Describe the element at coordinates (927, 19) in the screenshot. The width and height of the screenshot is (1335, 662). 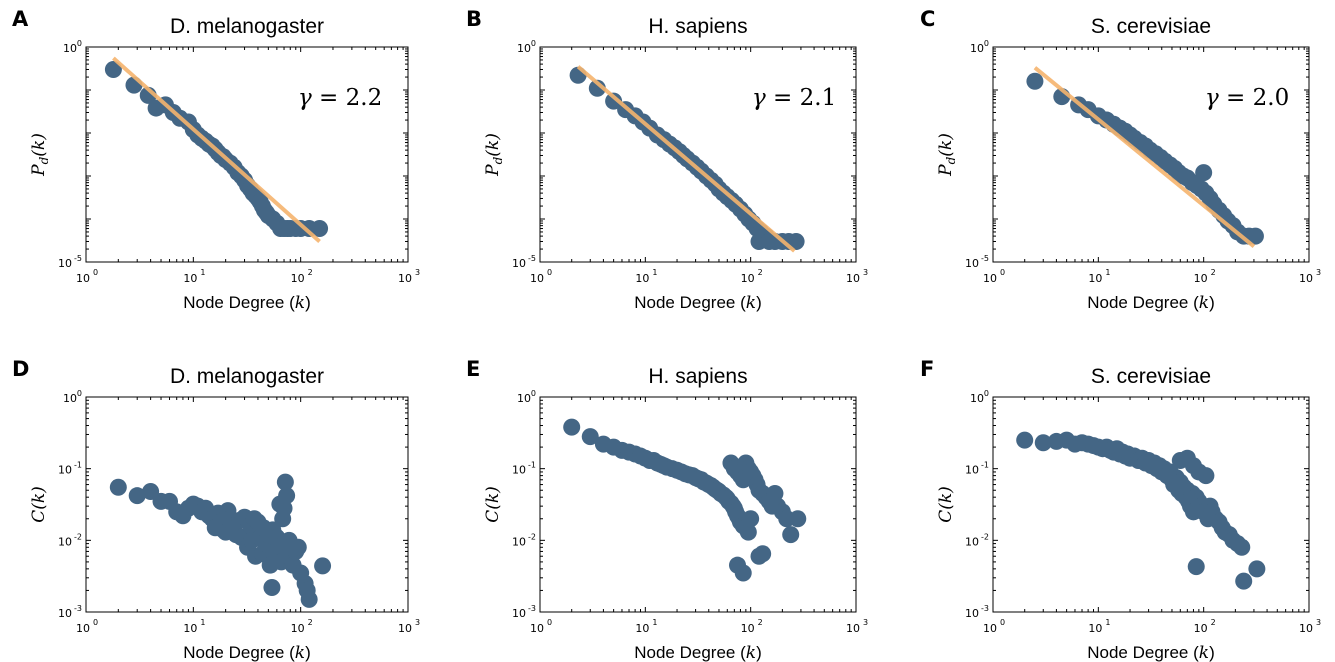
I see `panel-letter: C` at that location.